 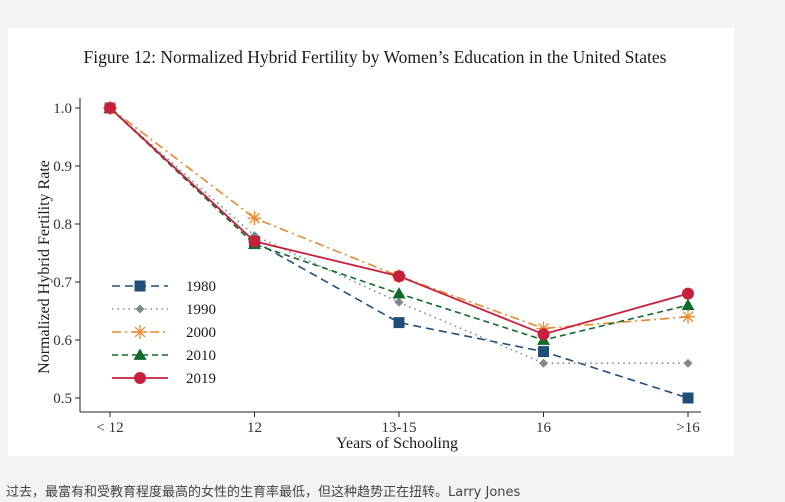 What do you see at coordinates (109, 428) in the screenshot?
I see `x-tick-label: < 12` at bounding box center [109, 428].